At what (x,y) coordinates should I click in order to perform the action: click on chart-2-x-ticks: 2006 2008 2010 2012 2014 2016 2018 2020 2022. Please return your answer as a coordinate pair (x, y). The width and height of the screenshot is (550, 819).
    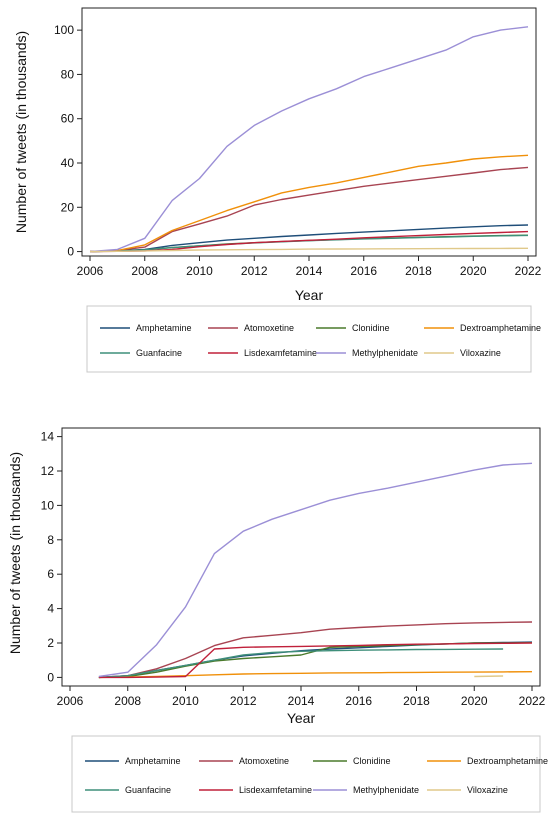
    Looking at the image, I should click on (301, 697).